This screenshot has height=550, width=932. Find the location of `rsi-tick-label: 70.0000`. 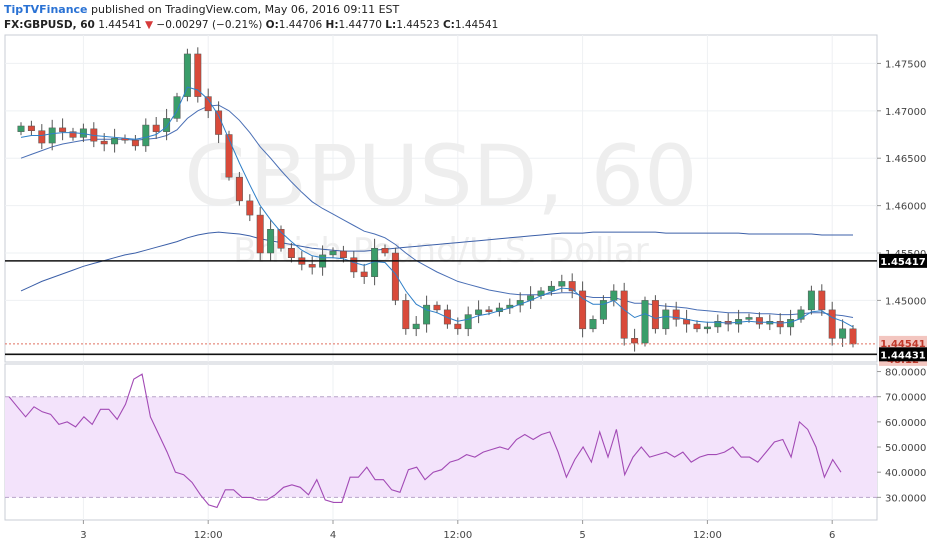

rsi-tick-label: 70.0000 is located at coordinates (905, 398).